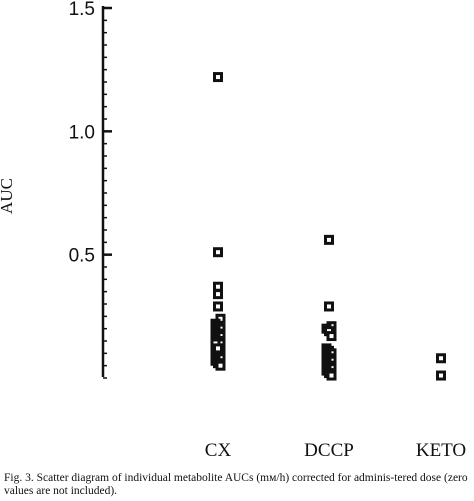 Image resolution: width=474 pixels, height=501 pixels. I want to click on y-tick-label: 1.0, so click(82, 132).